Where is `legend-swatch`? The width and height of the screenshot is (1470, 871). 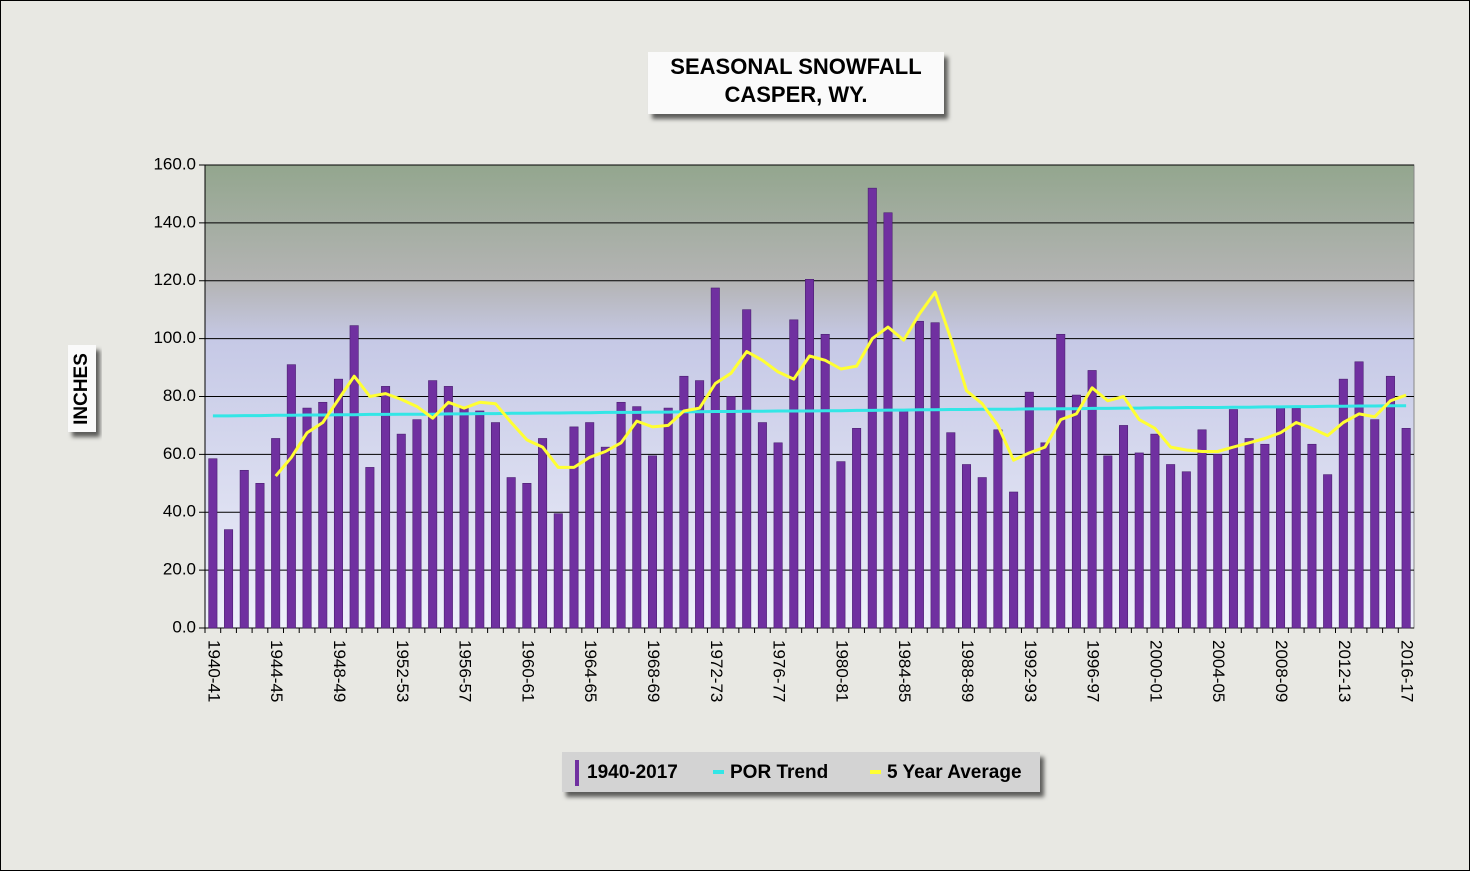 legend-swatch is located at coordinates (577, 773).